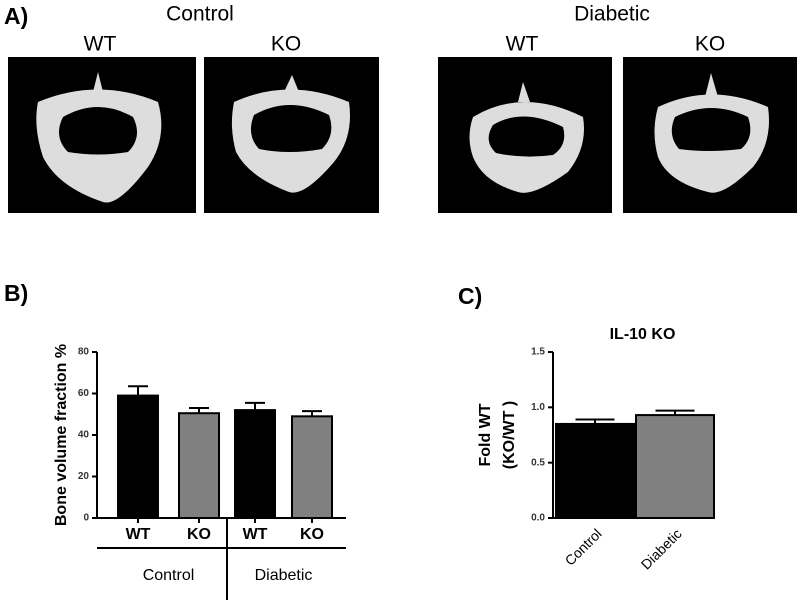  Describe the element at coordinates (84, 476) in the screenshot. I see `y-tick-label: 20` at that location.